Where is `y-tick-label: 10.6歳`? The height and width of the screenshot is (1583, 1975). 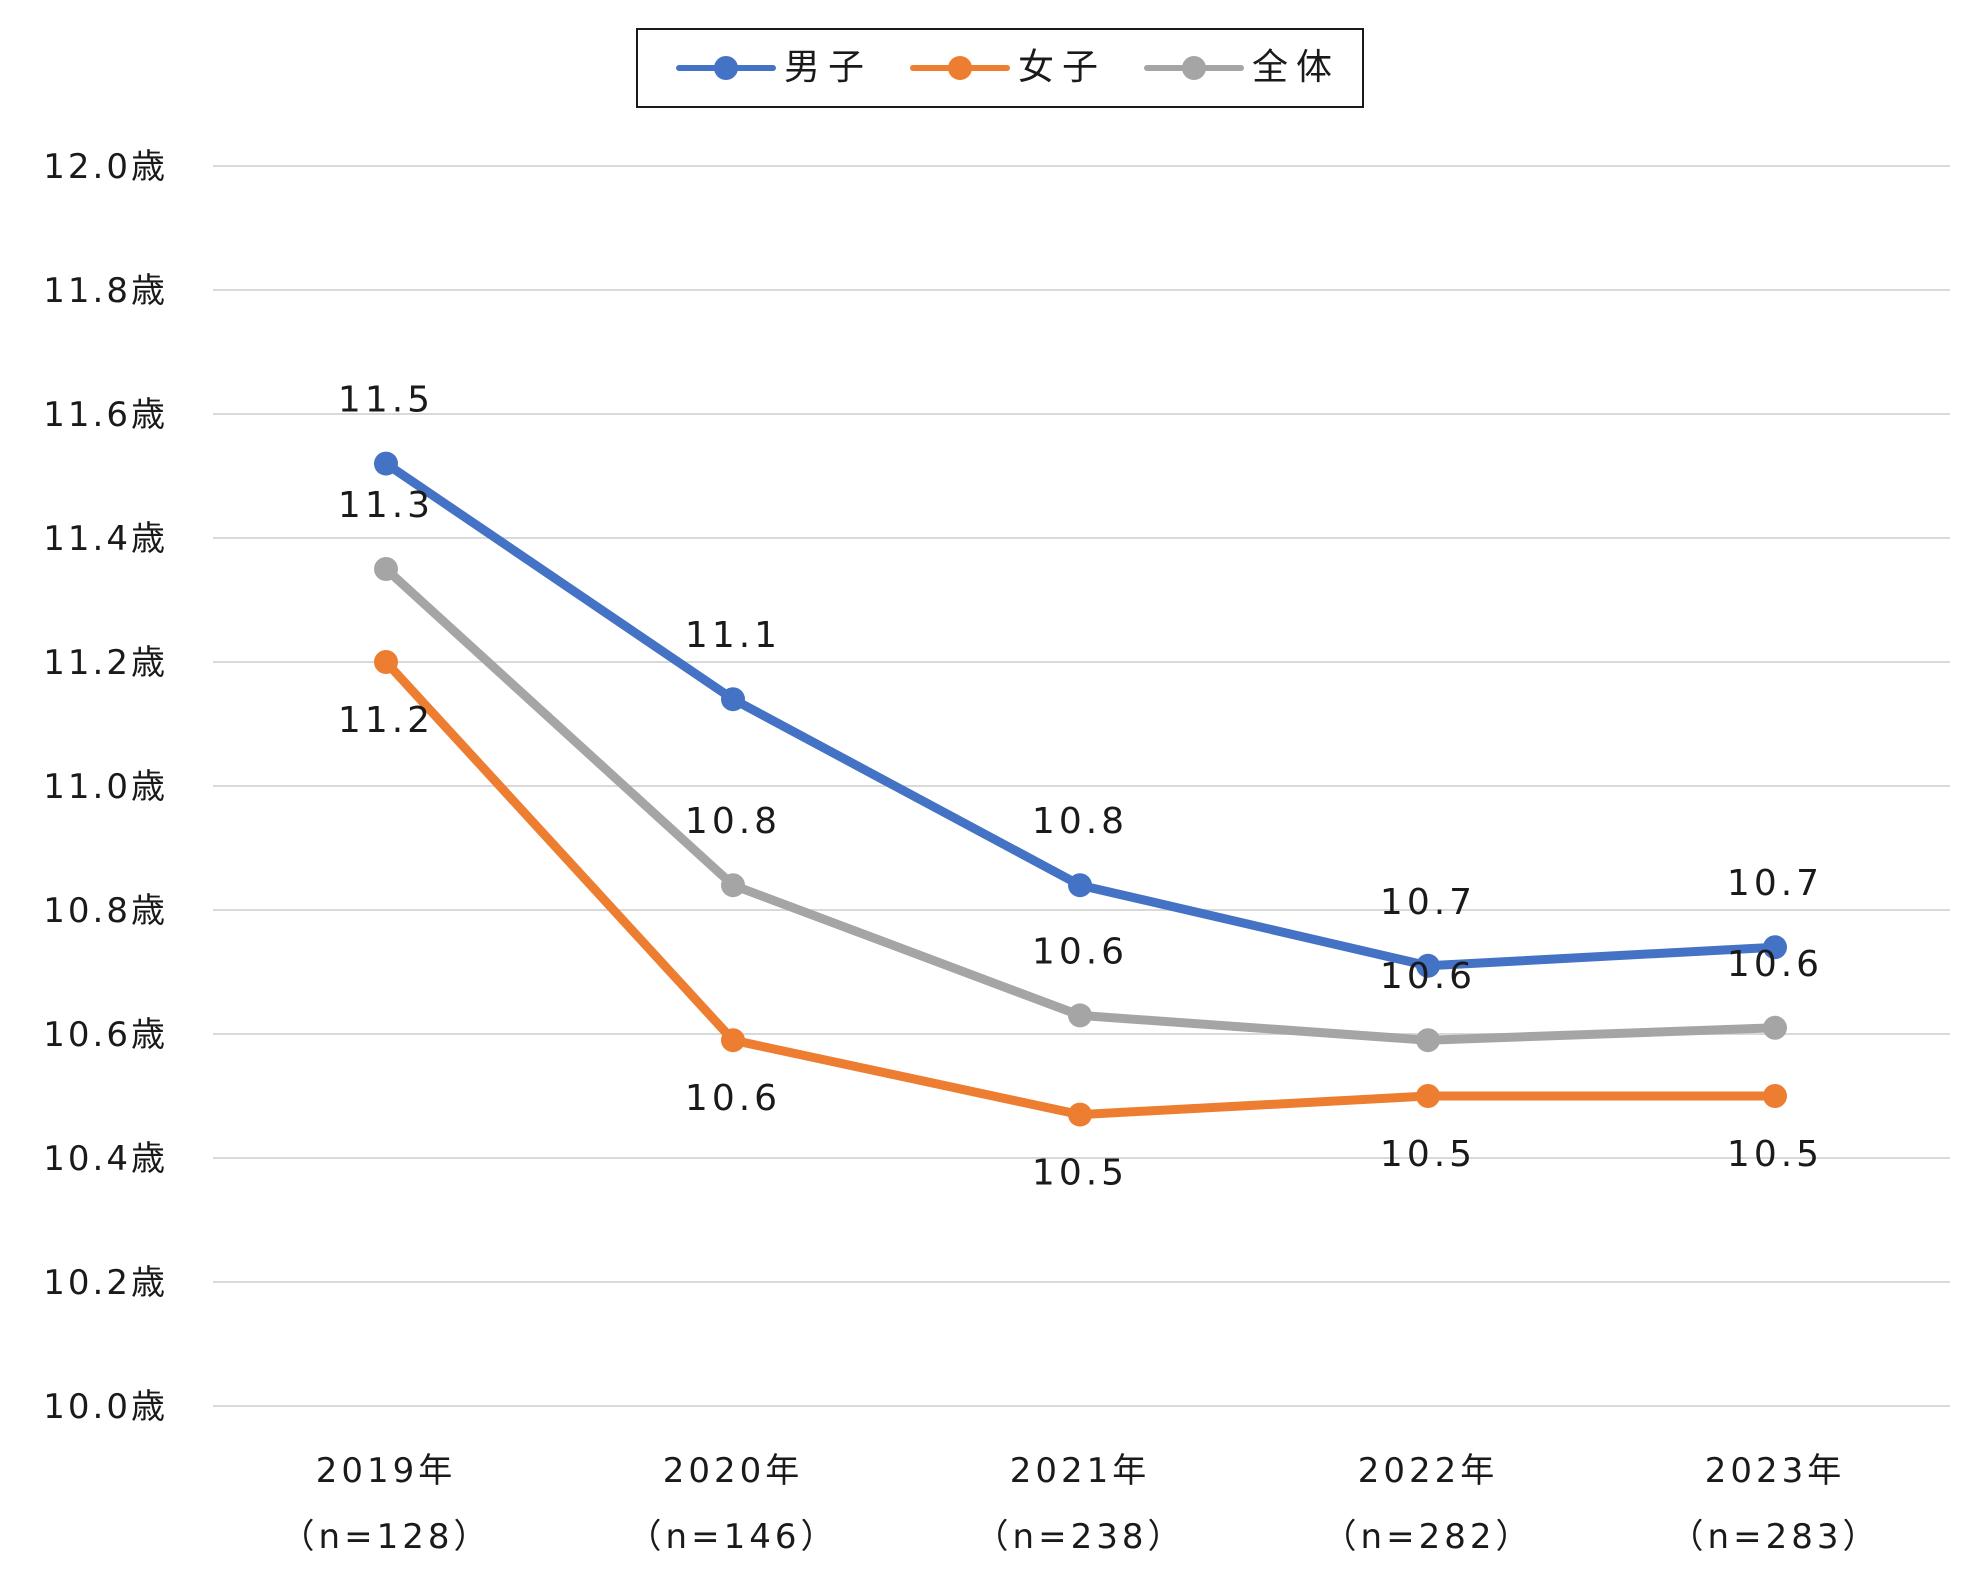
y-tick-label: 10.6歳 is located at coordinates (105, 1035).